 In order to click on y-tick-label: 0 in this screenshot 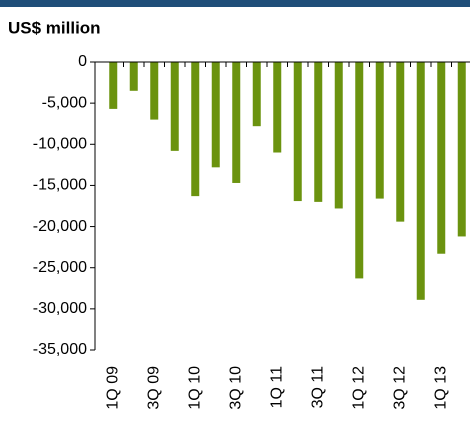, I will do `click(82, 61)`.